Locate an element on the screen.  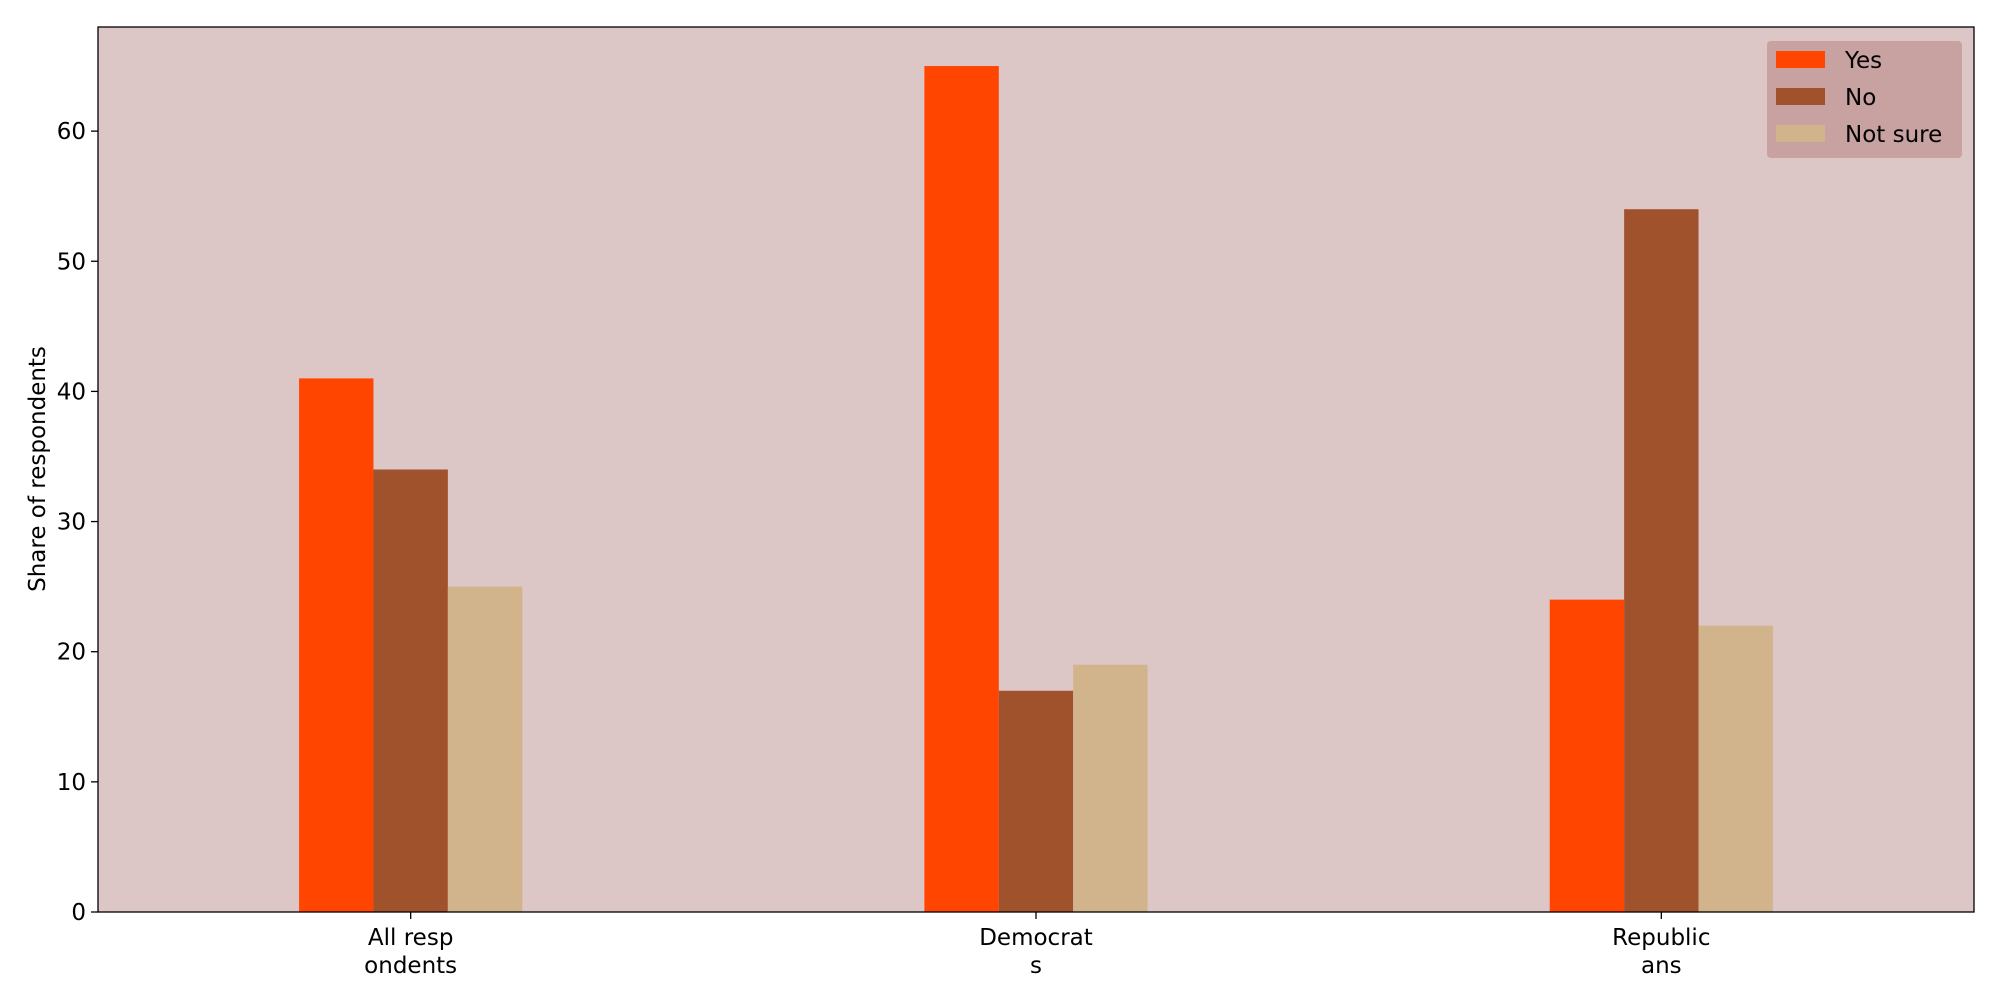
legend-swatch-not-sure is located at coordinates (1800, 133).